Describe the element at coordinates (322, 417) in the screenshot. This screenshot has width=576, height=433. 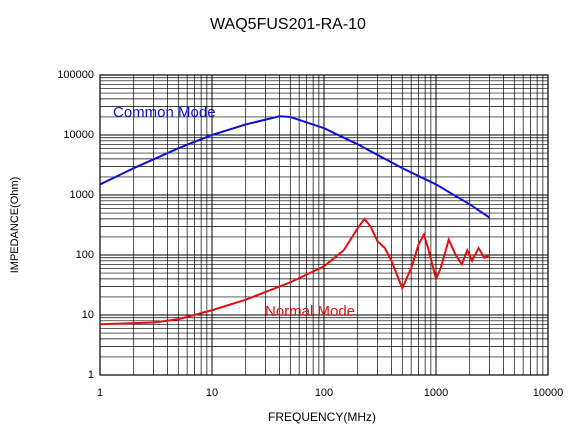
I see `x-axis-label: FREQUENCY(MHz)` at that location.